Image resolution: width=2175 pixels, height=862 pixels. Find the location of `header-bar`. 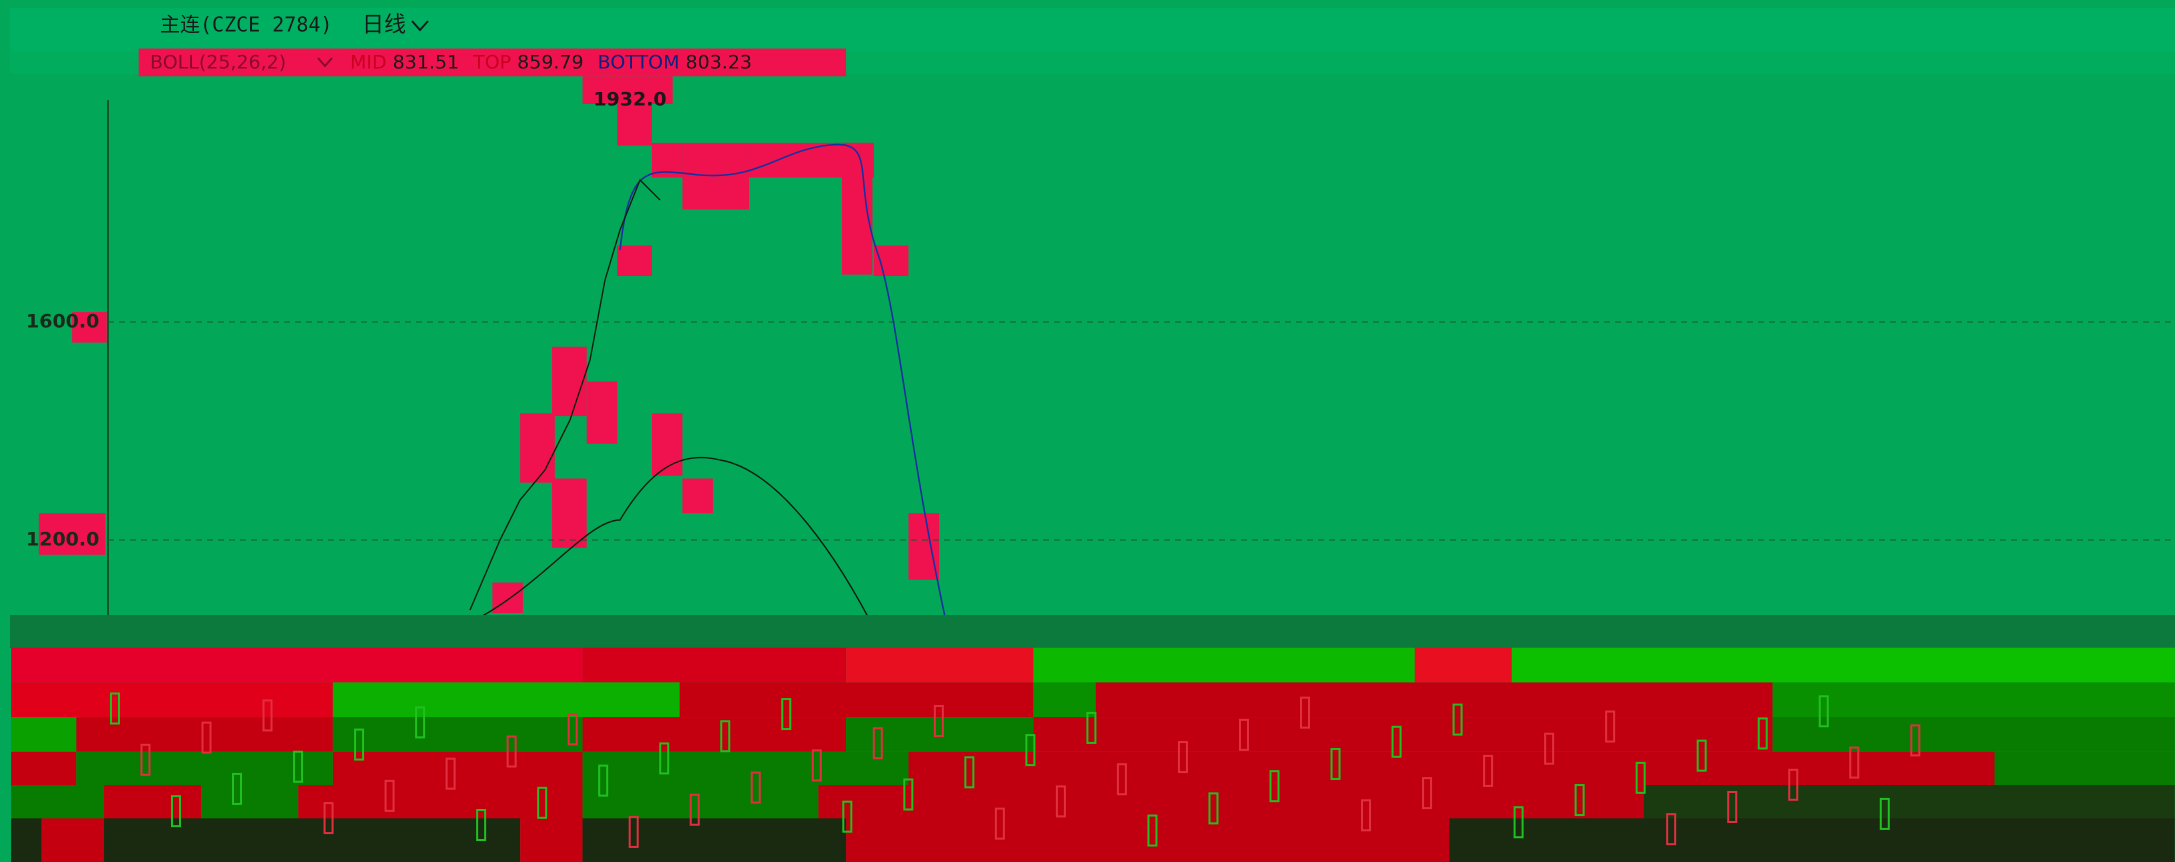

header-bar is located at coordinates (1092, 30).